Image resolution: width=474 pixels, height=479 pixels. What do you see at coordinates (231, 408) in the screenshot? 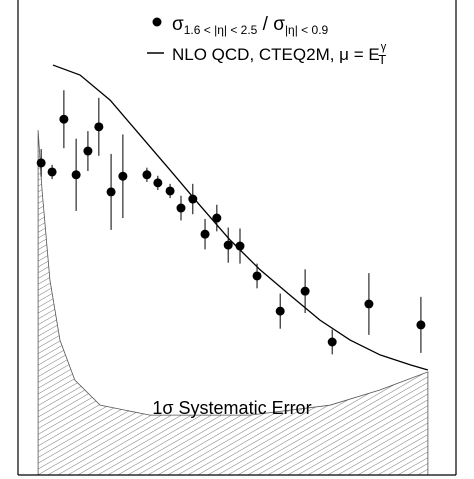
I see `band-label: 1σ Systematic Error` at bounding box center [231, 408].